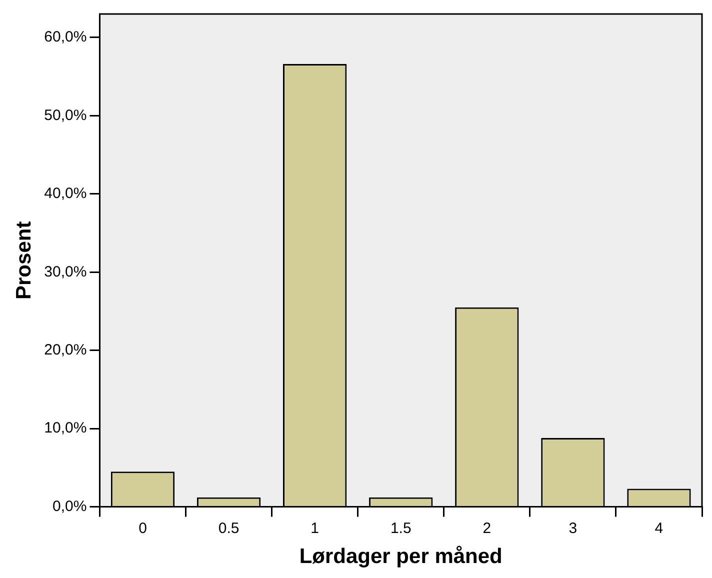  Describe the element at coordinates (229, 528) in the screenshot. I see `x-tick-label: 0.5` at that location.